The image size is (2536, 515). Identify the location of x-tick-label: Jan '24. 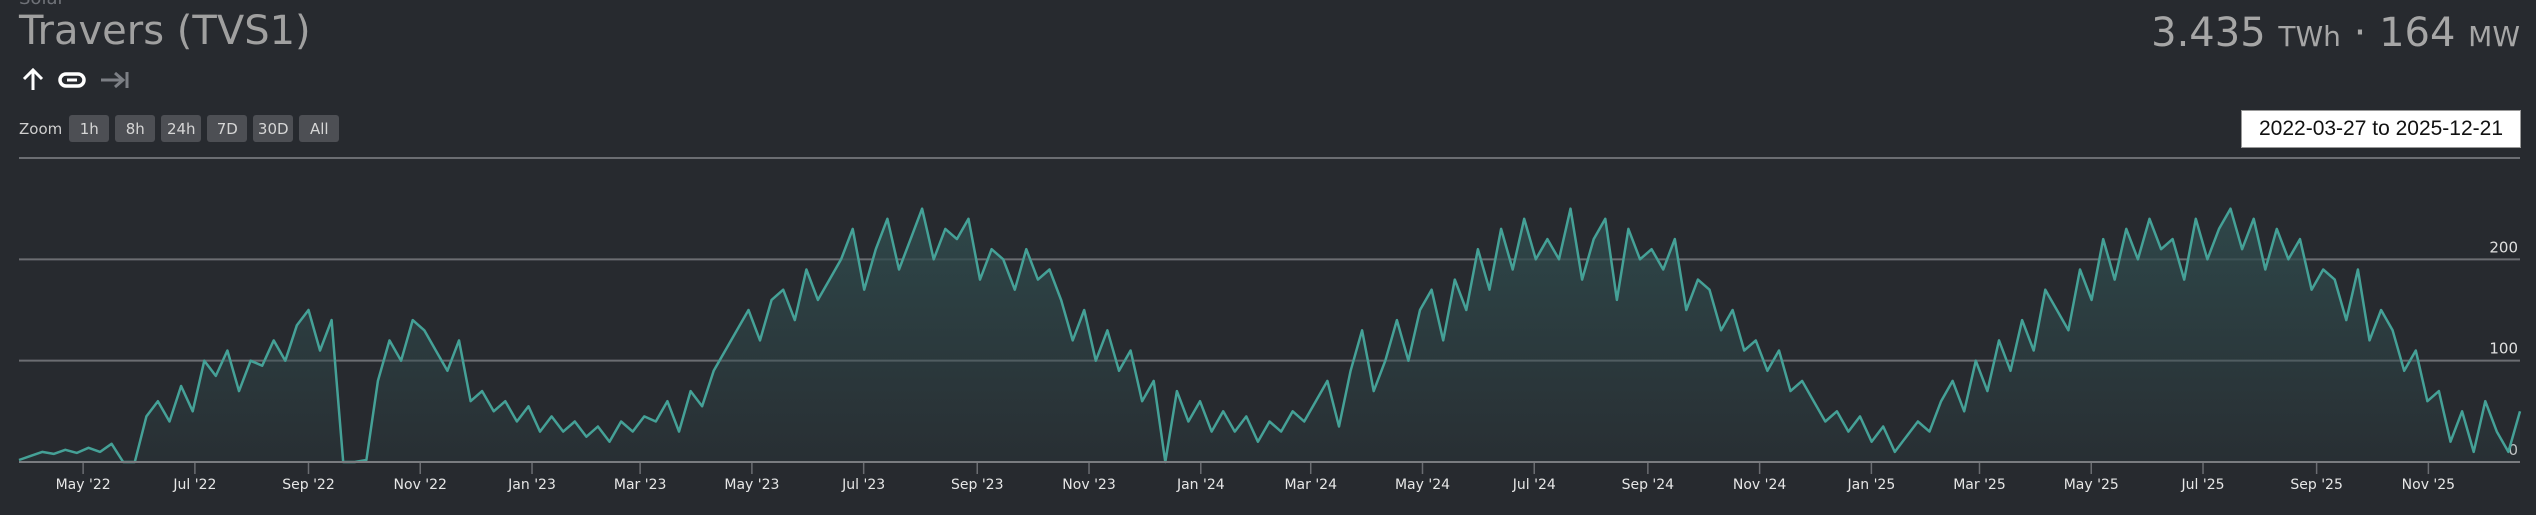
(1200, 485).